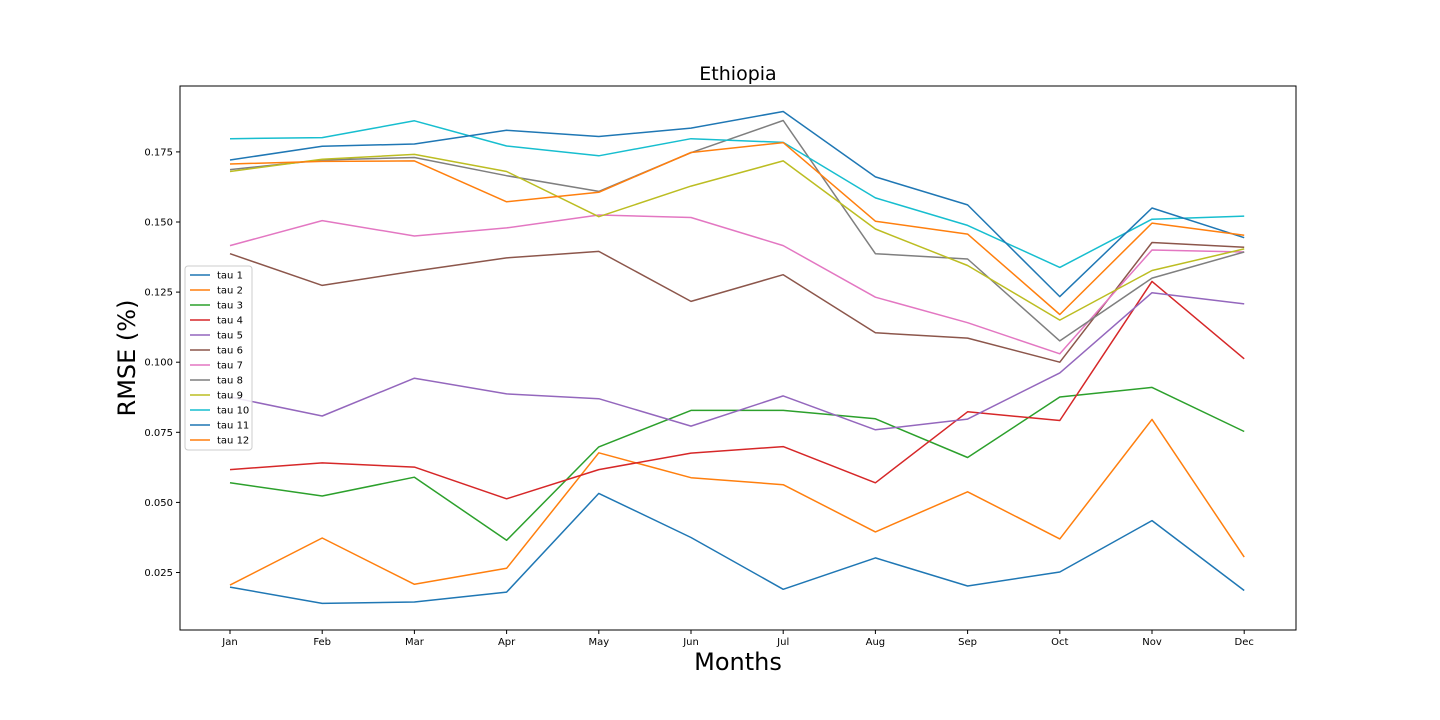 The image size is (1440, 720). Describe the element at coordinates (230, 336) in the screenshot. I see `legend-label: tau 5` at that location.